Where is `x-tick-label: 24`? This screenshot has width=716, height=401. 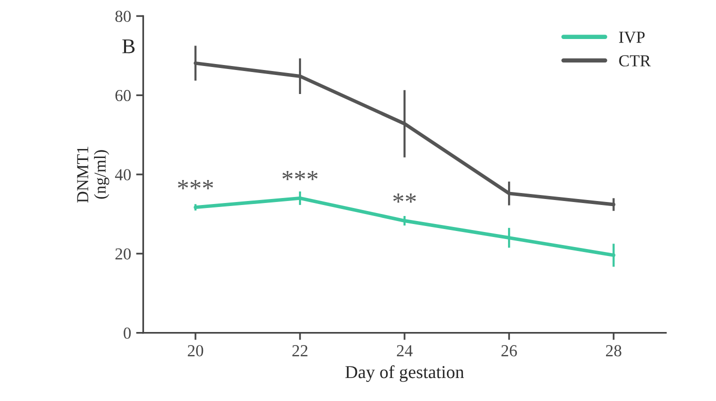 x-tick-label: 24 is located at coordinates (404, 350).